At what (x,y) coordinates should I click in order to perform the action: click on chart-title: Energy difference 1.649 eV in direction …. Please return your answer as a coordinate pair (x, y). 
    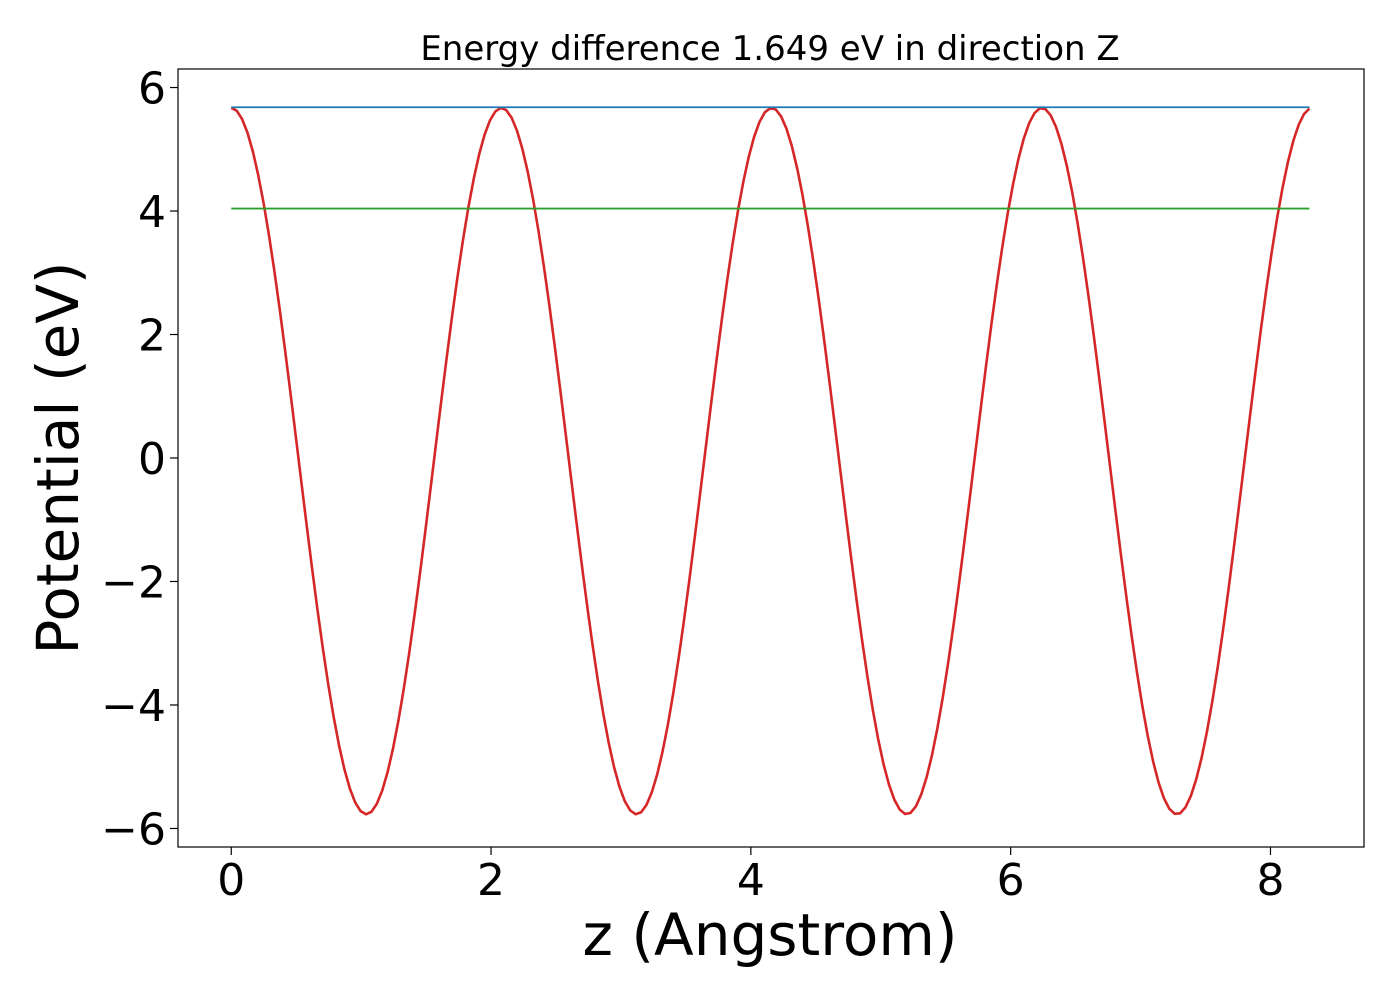
    Looking at the image, I should click on (769, 49).